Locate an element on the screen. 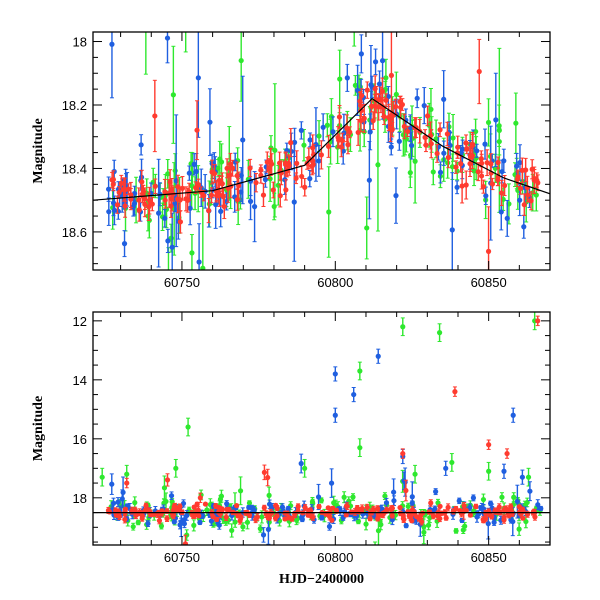  x-axis-label: HJD−2400000 is located at coordinates (321, 579).